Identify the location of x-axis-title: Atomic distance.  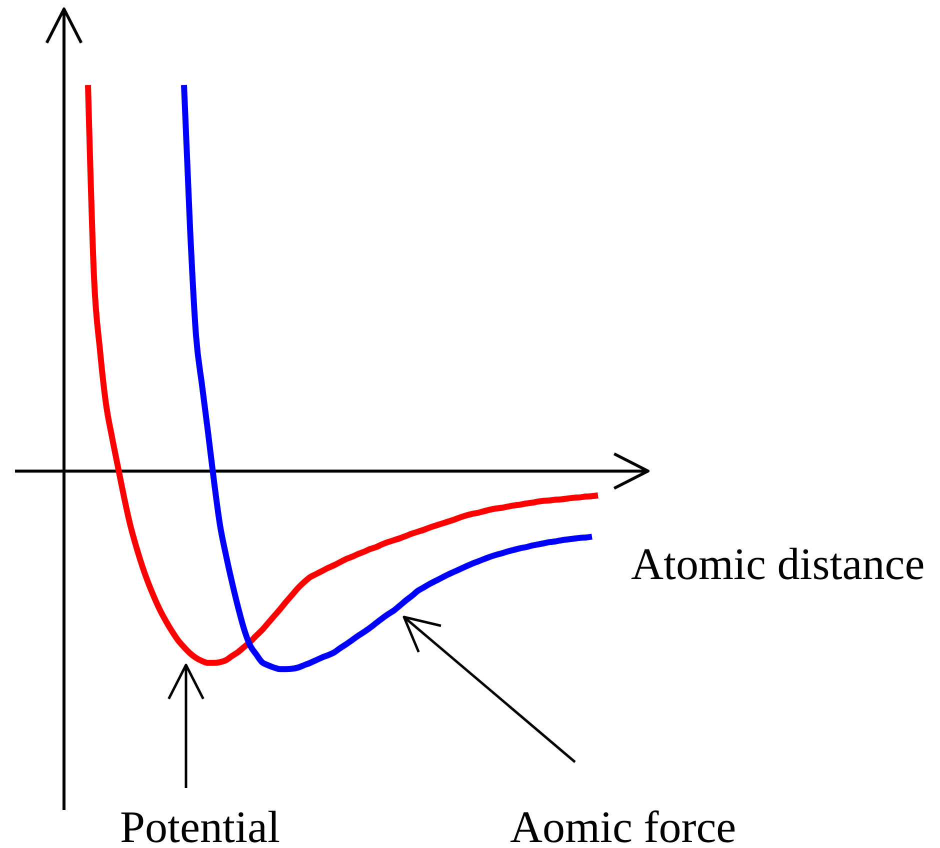
(778, 564).